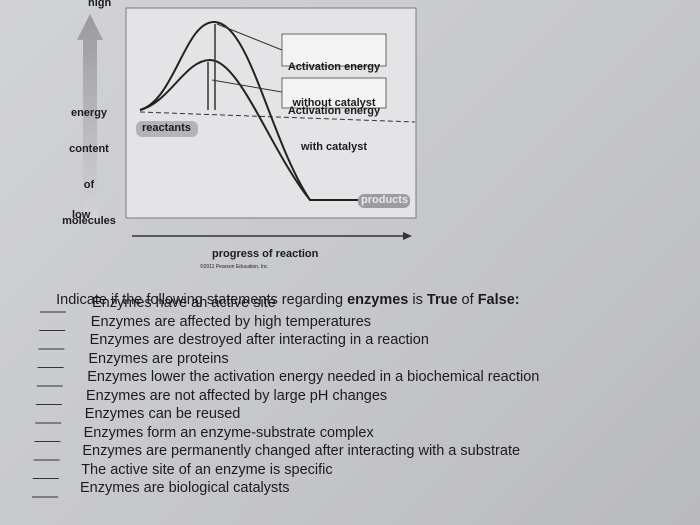 The height and width of the screenshot is (525, 700). I want to click on energy-arrow, so click(90, 117).